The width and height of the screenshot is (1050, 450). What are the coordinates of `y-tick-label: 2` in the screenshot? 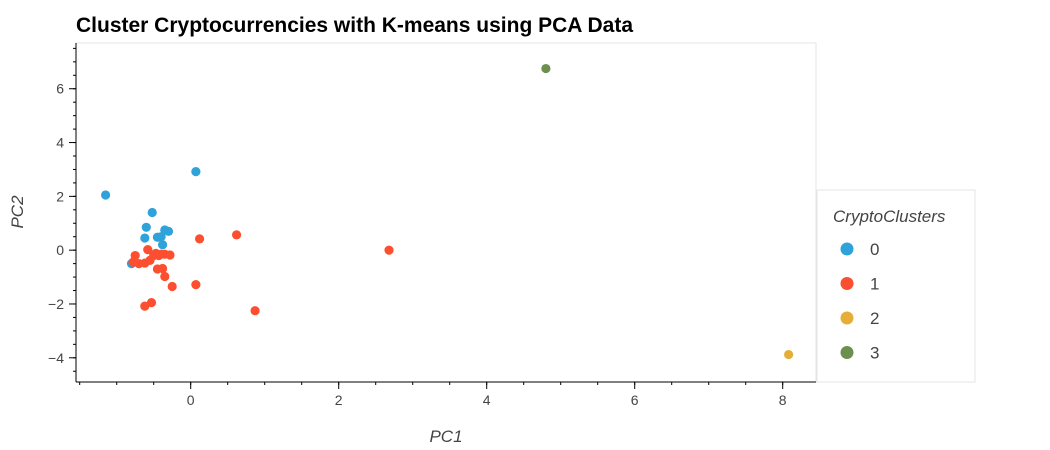 It's located at (60, 196).